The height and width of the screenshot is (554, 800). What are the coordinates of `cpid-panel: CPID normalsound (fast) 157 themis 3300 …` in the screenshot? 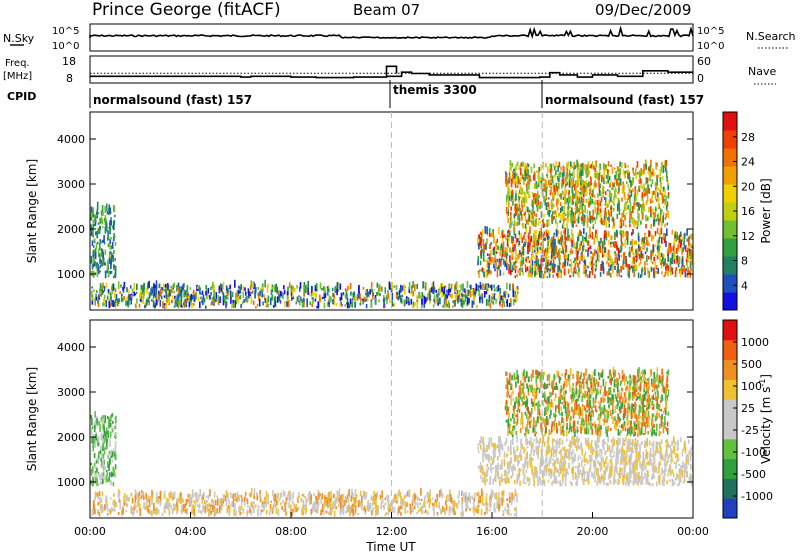 It's located at (355, 94).